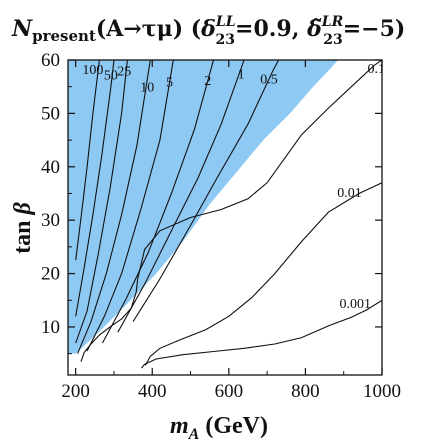 This screenshot has width=436, height=441. Describe the element at coordinates (382, 391) in the screenshot. I see `x-tick-label: 1000` at that location.